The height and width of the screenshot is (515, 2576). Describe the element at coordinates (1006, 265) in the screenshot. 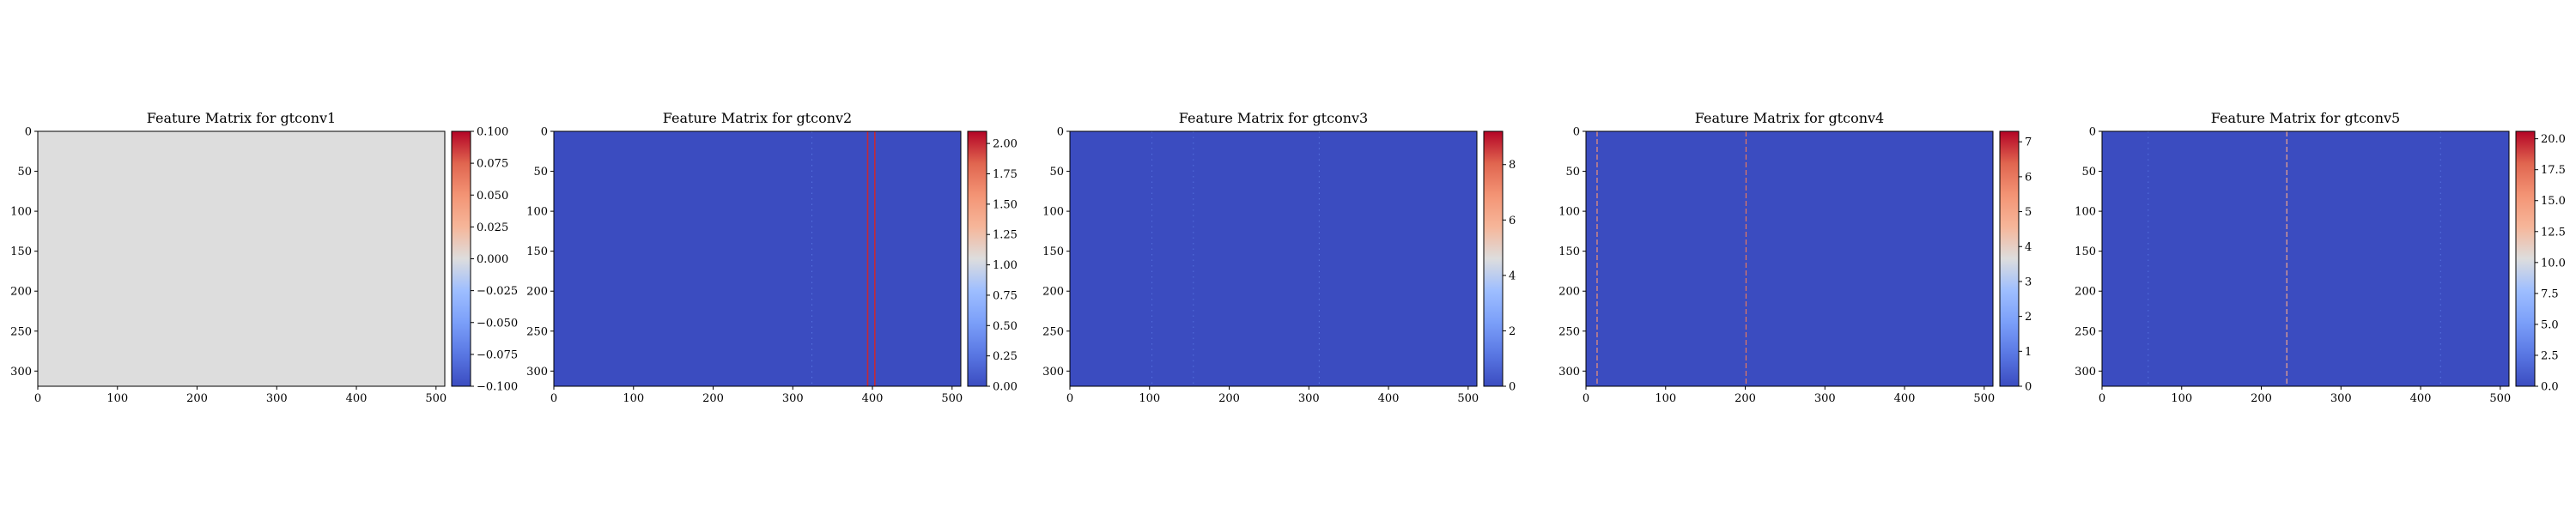

I see `colorbar-tick-label: 1.00` at that location.